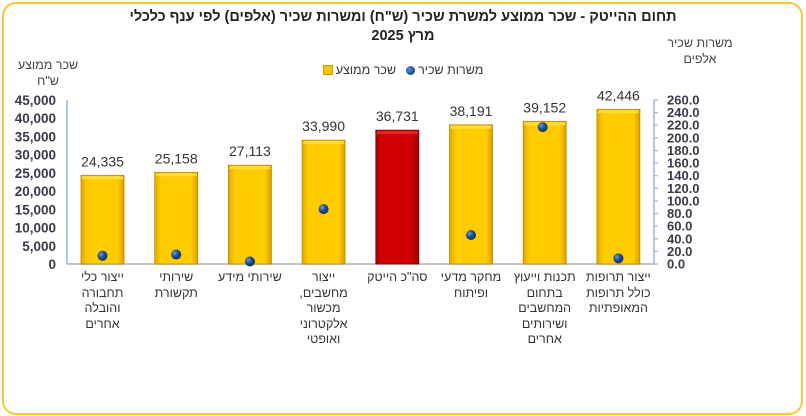 This screenshot has height=416, width=806. I want to click on right-tick-label: 160.0, so click(683, 163).